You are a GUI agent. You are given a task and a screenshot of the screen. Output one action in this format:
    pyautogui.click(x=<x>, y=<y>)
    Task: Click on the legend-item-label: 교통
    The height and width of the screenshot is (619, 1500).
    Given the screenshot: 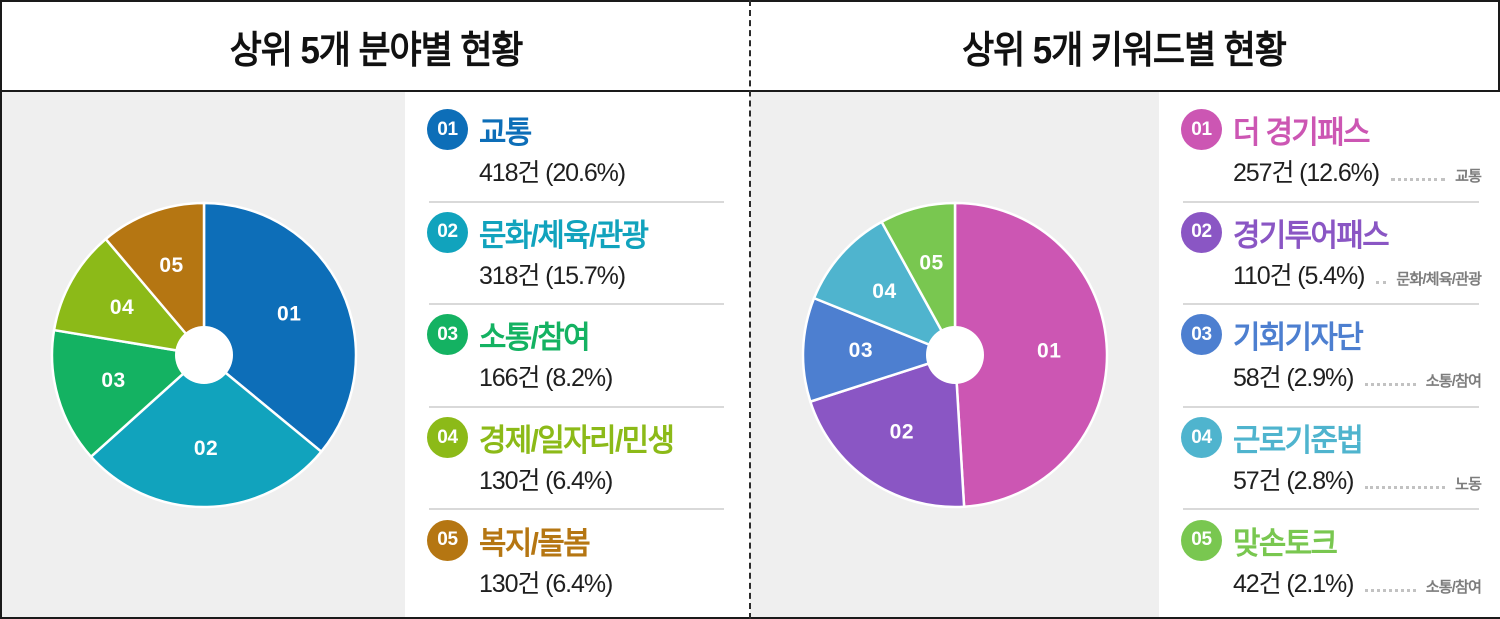 What is the action you would take?
    pyautogui.click(x=505, y=133)
    